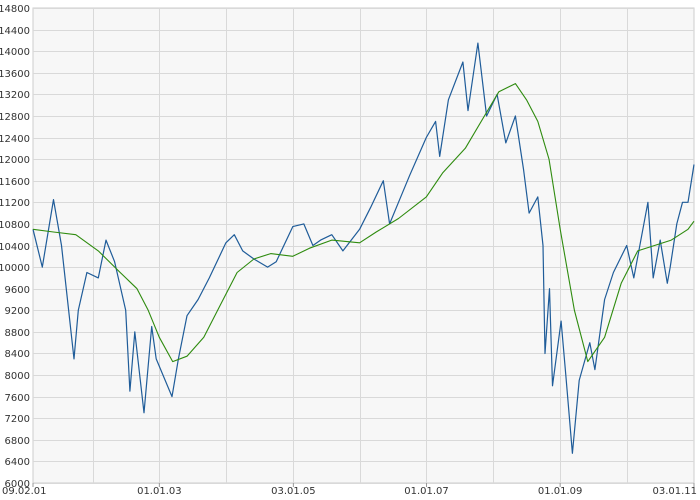  Describe the element at coordinates (15, 225) in the screenshot. I see `y-tick-label: 10800` at that location.